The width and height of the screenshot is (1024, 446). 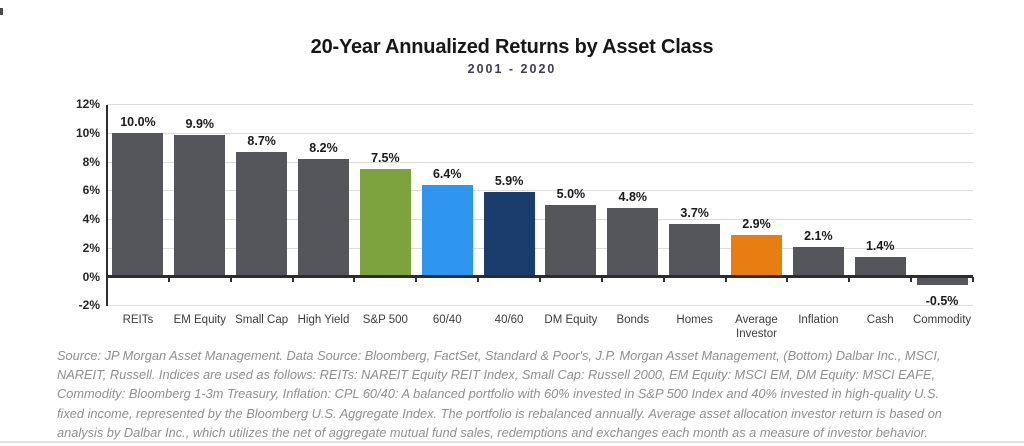 I want to click on bar-value-label: 4.8%, so click(x=633, y=197).